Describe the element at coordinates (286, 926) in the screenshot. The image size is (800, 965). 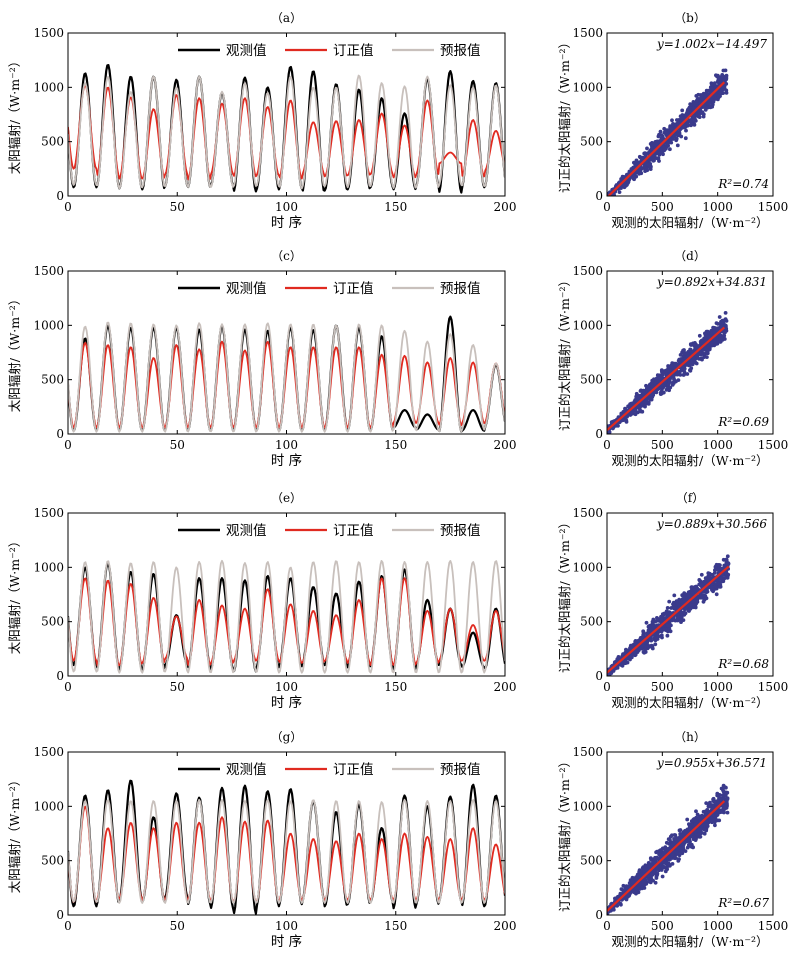
I see `x-tick-label-g: 100` at that location.